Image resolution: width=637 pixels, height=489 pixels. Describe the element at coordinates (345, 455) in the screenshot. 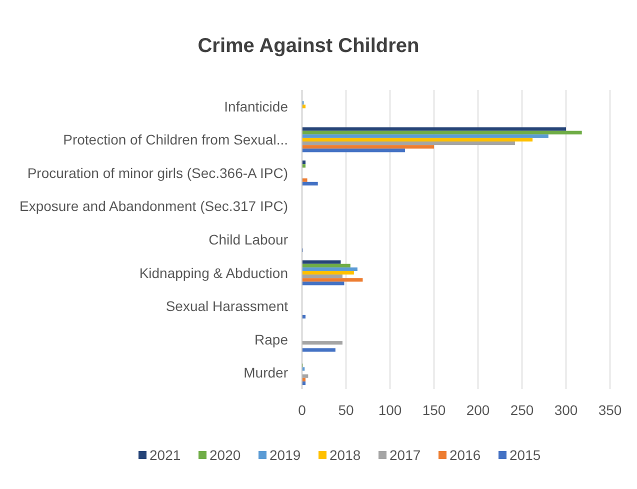

I see `legend-label: 2018` at that location.